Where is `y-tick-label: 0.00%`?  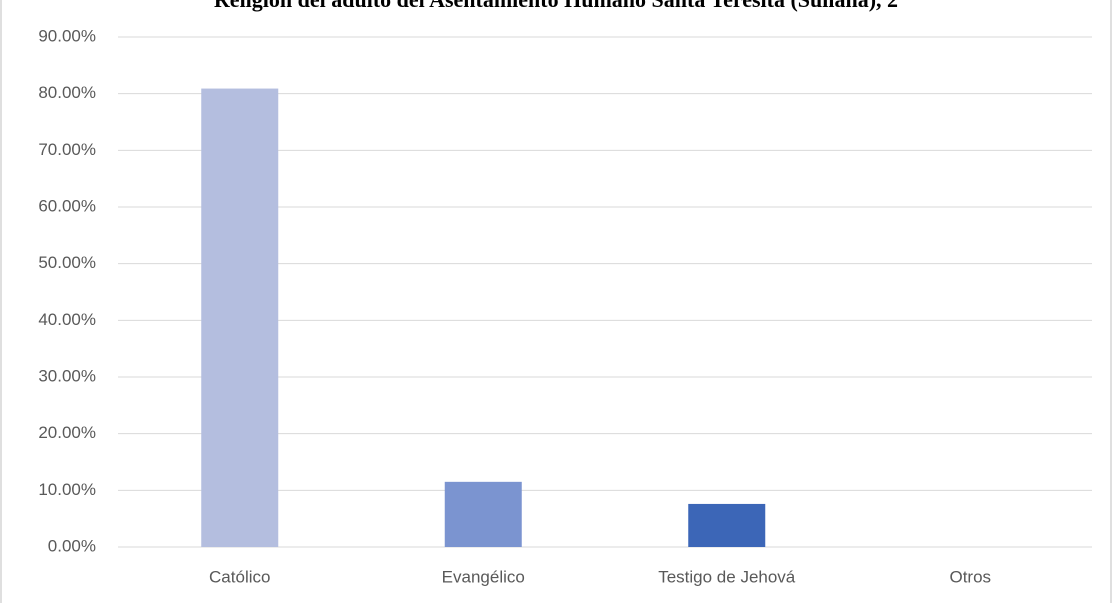 y-tick-label: 0.00% is located at coordinates (72, 545).